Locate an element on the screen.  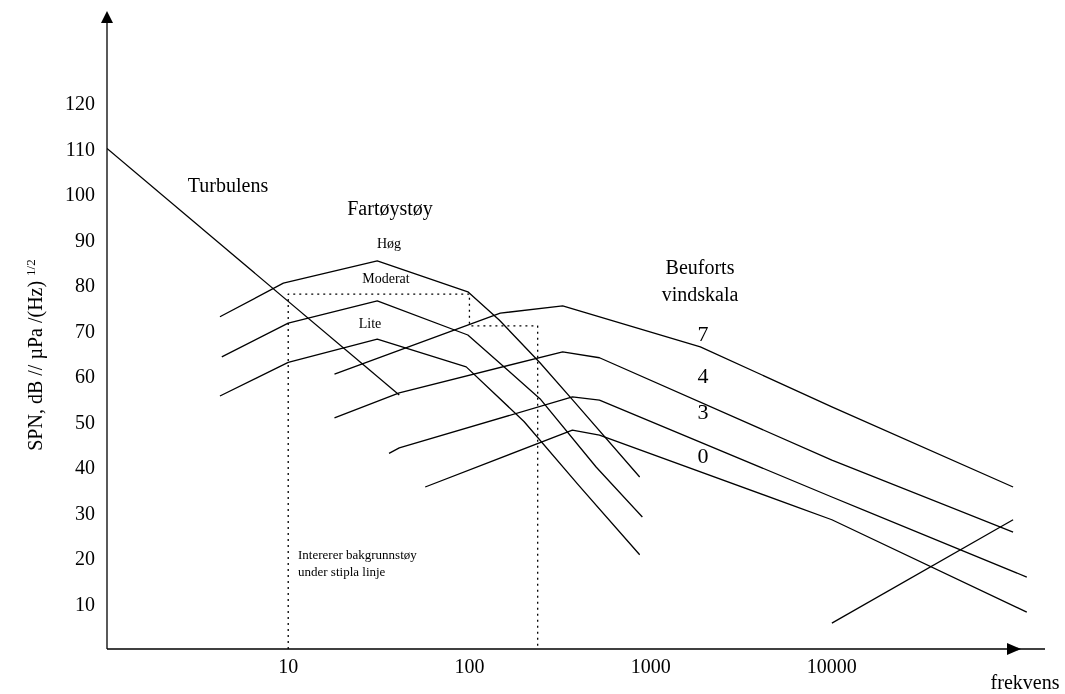
x-tick-label: 1000 is located at coordinates (650, 666).